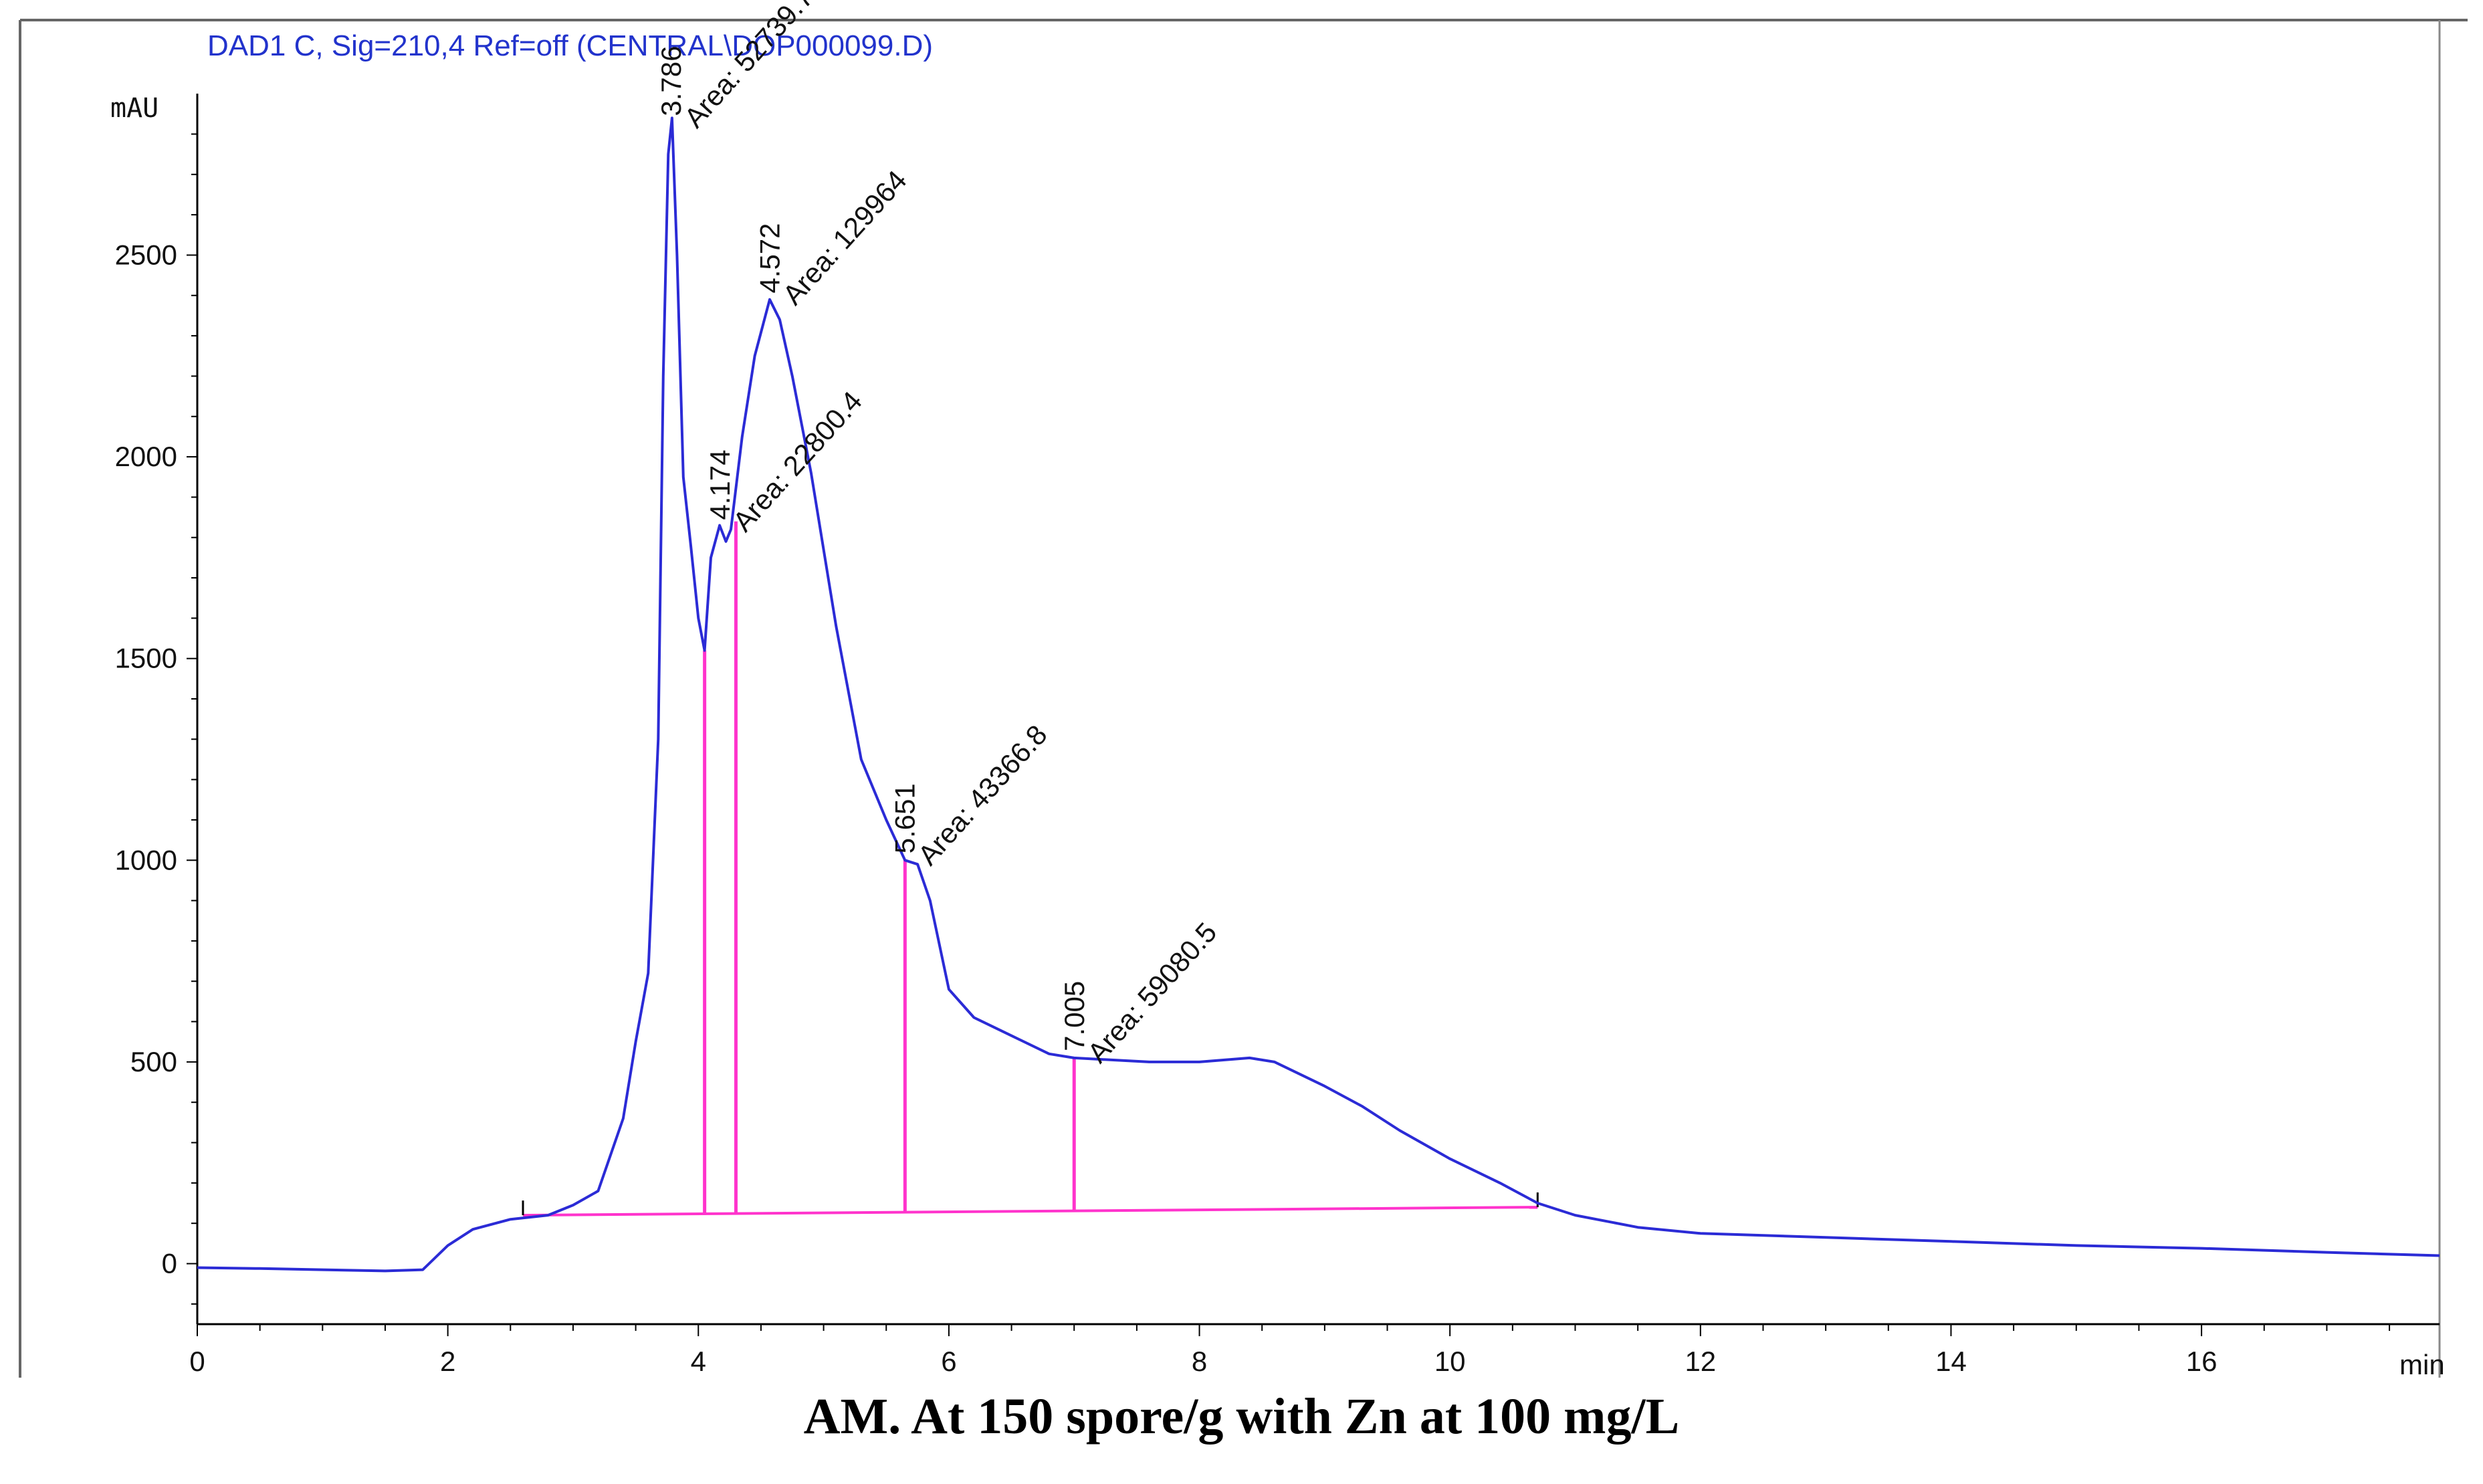  I want to click on y-axis-unit: mAU, so click(134, 108).